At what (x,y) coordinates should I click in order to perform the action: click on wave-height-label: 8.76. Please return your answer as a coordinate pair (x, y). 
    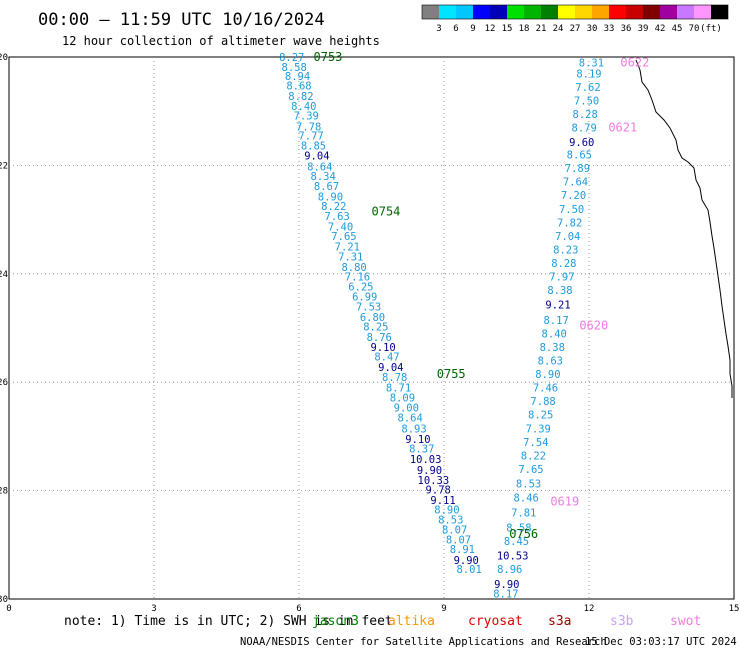
    Looking at the image, I should click on (379, 338).